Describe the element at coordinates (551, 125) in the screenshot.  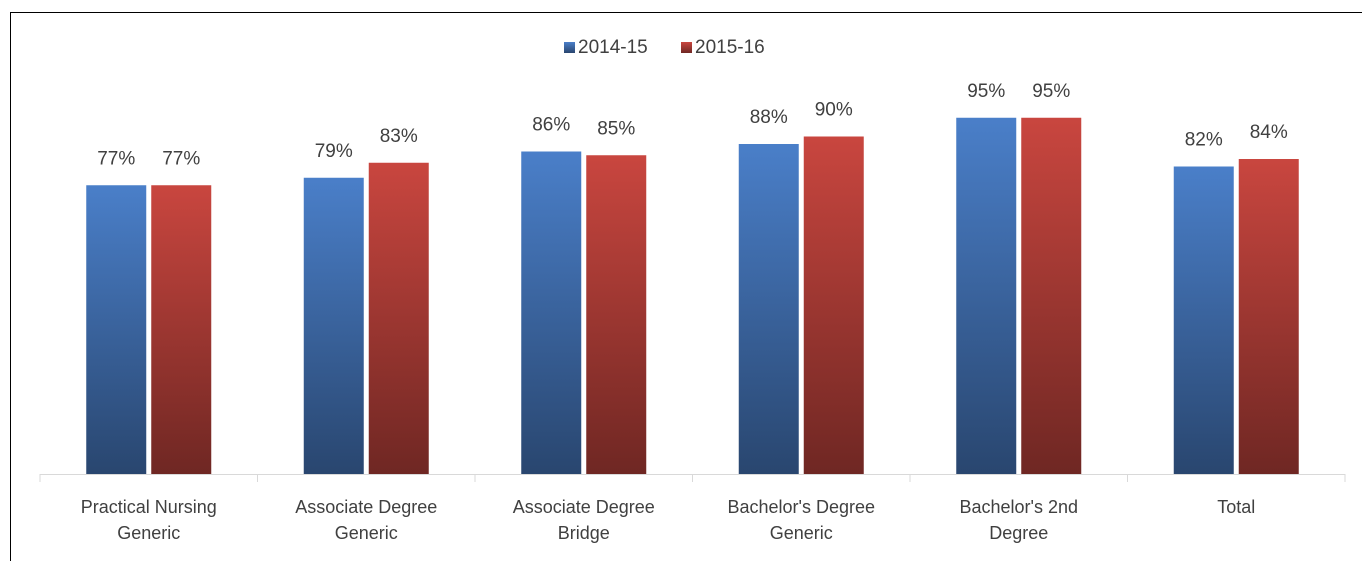
I see `data-label: 86%` at that location.